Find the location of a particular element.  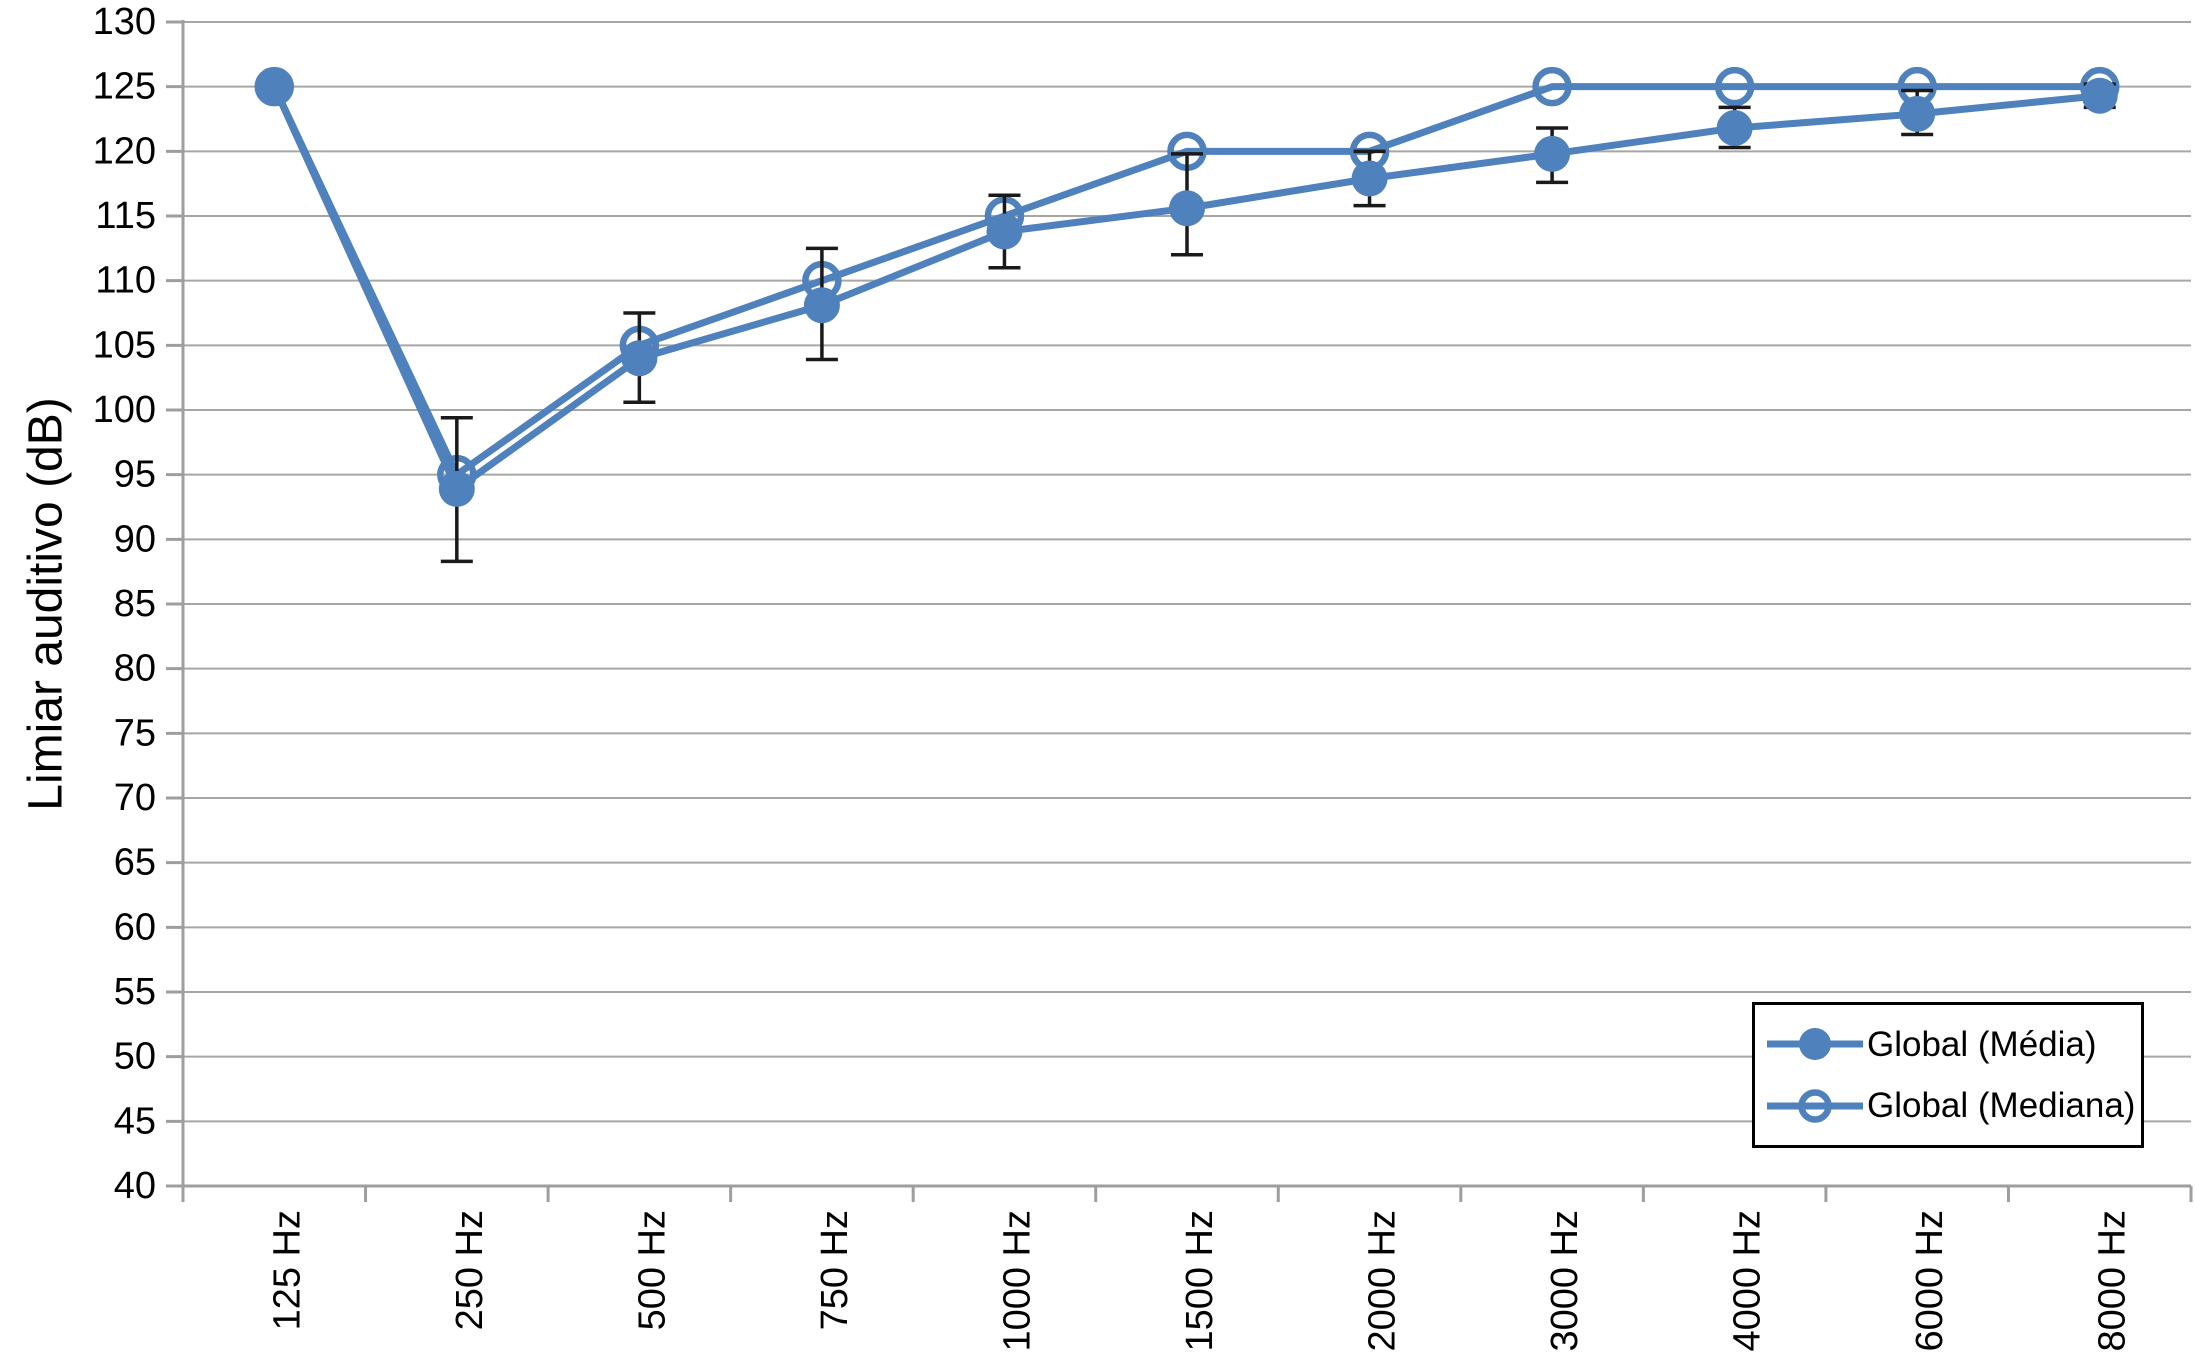

x-tick-label: 500 Hz is located at coordinates (652, 1270).